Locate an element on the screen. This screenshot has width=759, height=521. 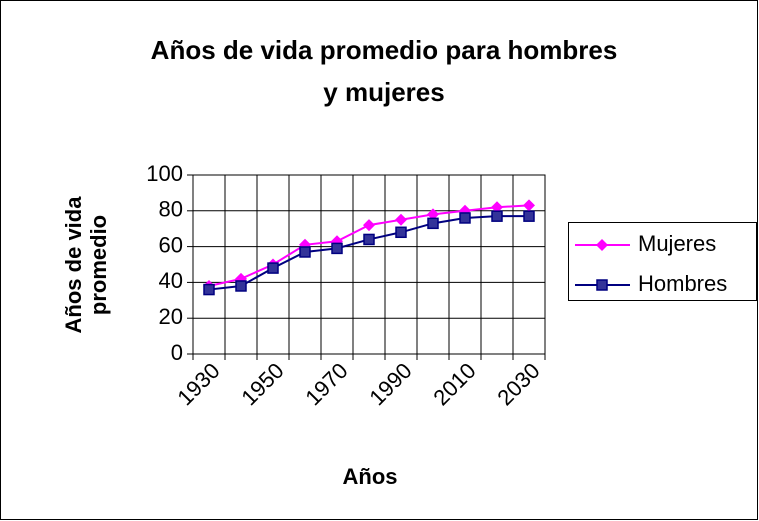
y-axis-title: Años de vida promedio is located at coordinates (86, 265).